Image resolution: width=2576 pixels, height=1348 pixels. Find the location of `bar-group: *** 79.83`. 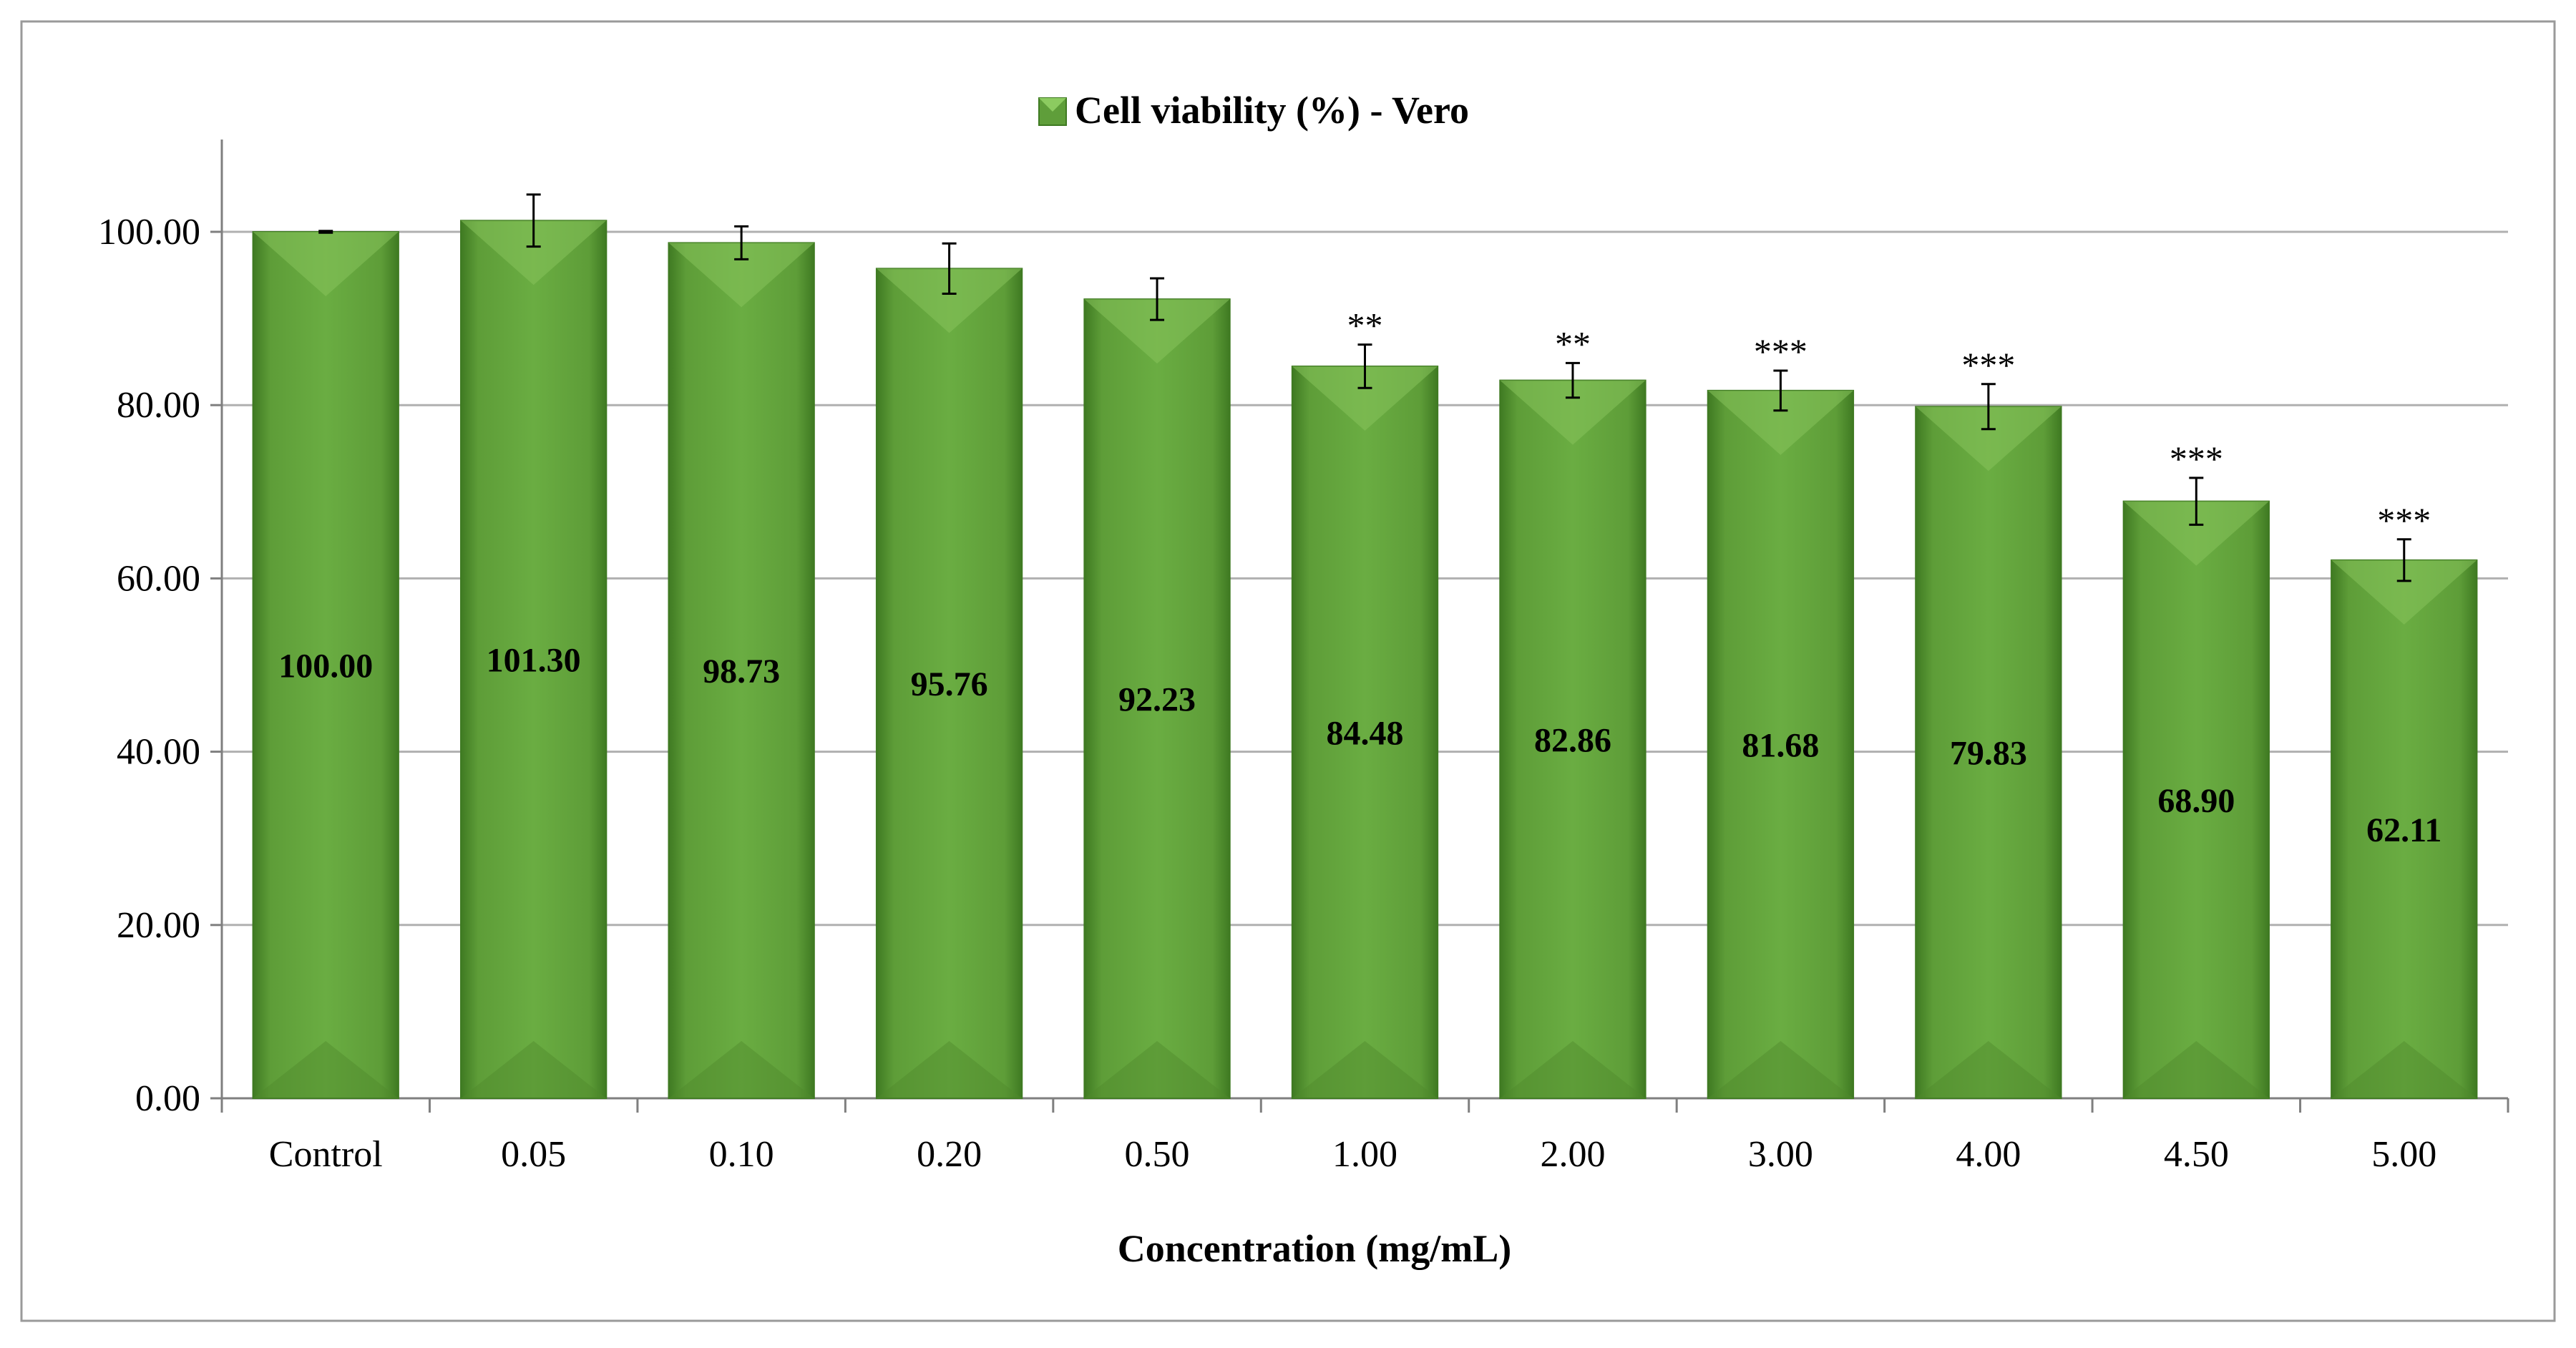

bar-group: *** 79.83 is located at coordinates (1988, 722).